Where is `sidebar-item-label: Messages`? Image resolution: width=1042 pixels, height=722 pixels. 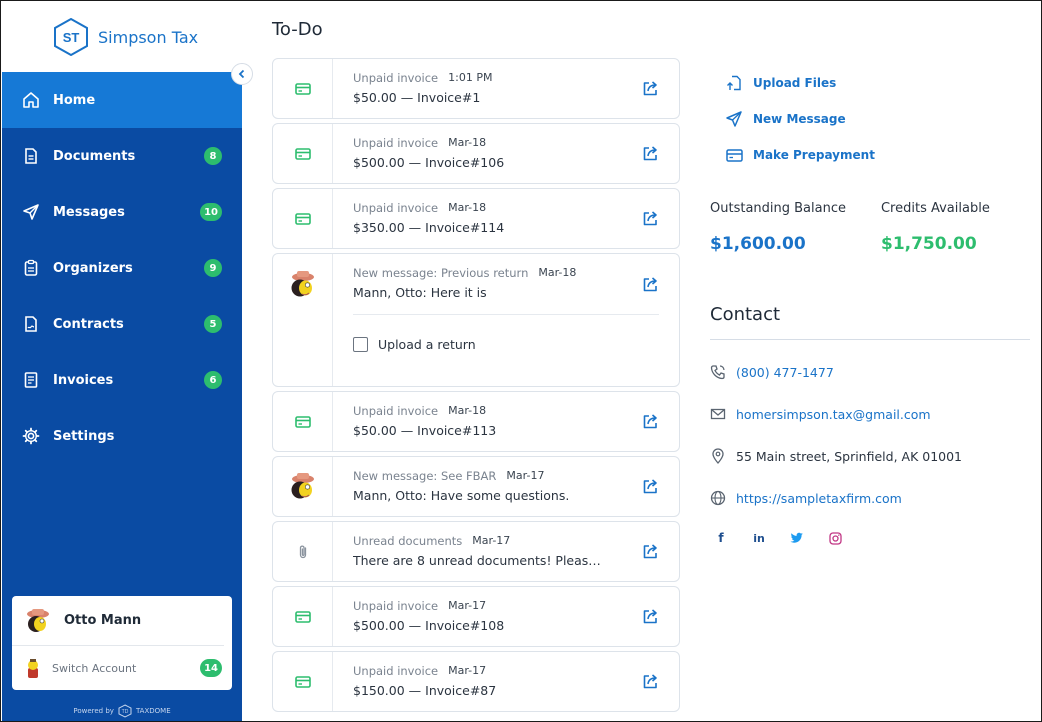 sidebar-item-label: Messages is located at coordinates (89, 212).